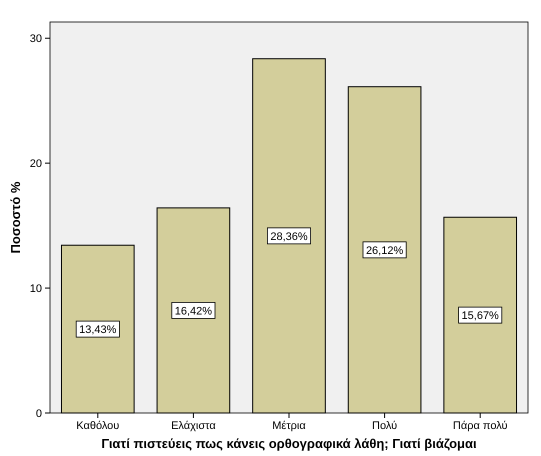  I want to click on x-axis-title: Γιατί πιστεύεις πως κάνεις ορθογραφικά λάθη; Γιατί βιάζομαι, so click(289, 443).